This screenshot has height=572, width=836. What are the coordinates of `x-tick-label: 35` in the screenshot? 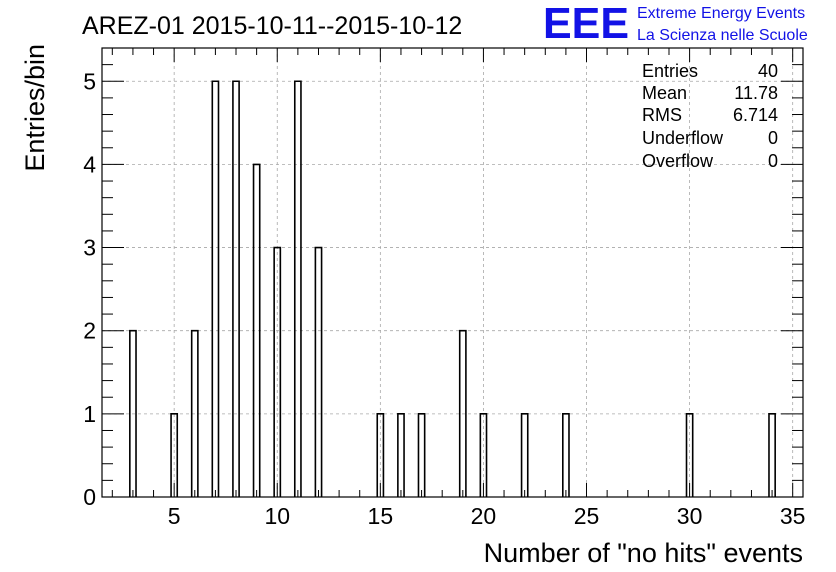 It's located at (793, 516).